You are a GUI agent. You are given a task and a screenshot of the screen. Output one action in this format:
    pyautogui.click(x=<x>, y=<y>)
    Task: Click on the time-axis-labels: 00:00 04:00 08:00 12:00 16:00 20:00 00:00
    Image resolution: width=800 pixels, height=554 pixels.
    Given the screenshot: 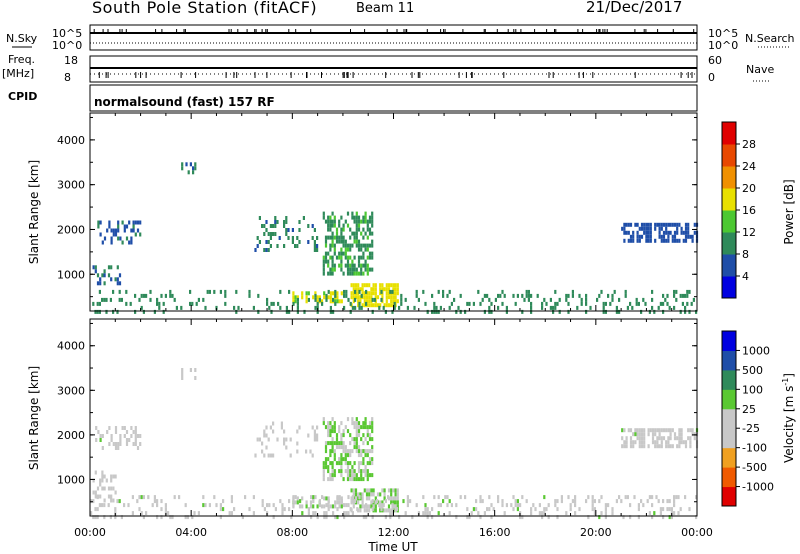 What is the action you would take?
    pyautogui.click(x=393, y=532)
    